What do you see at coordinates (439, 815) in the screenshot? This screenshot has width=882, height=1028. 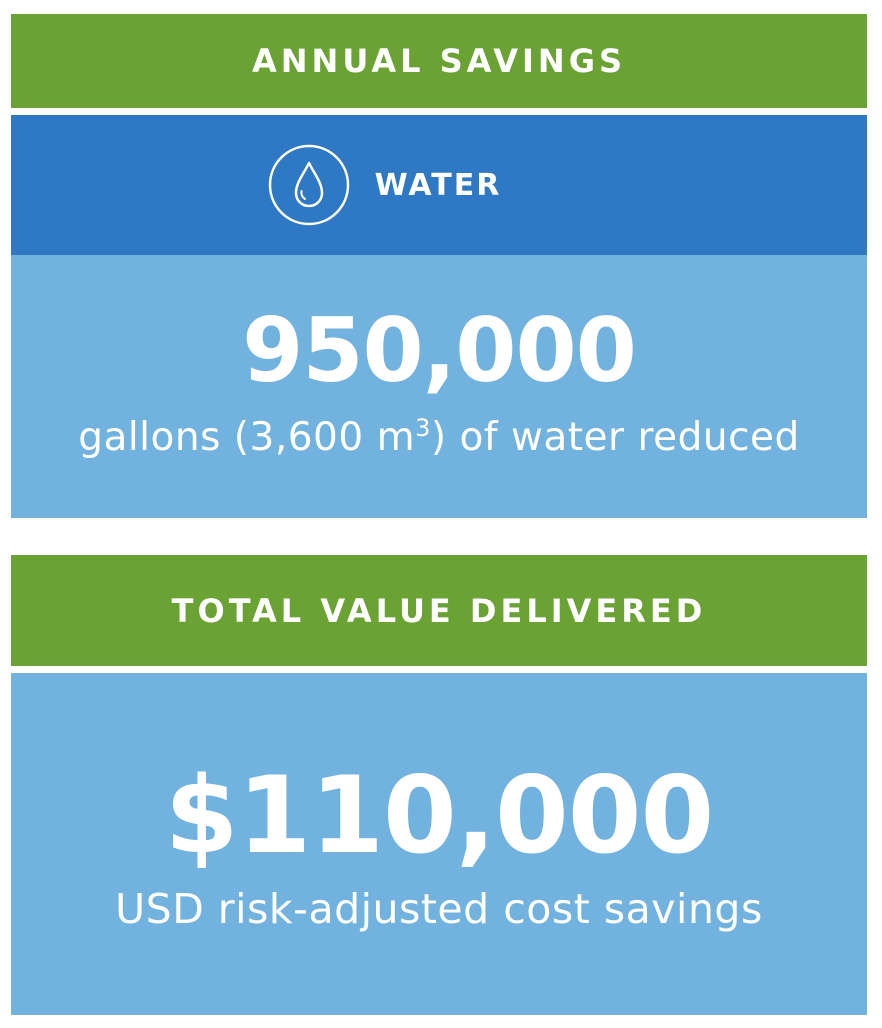 I see `total-value-amount: $110,000` at bounding box center [439, 815].